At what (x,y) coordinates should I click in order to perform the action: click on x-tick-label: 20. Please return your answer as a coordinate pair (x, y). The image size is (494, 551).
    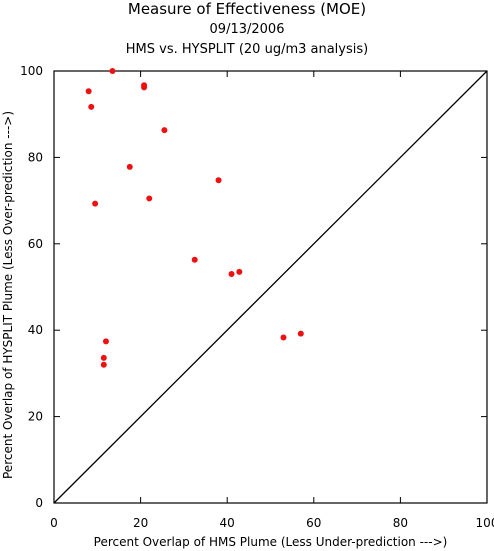
    Looking at the image, I should click on (140, 523).